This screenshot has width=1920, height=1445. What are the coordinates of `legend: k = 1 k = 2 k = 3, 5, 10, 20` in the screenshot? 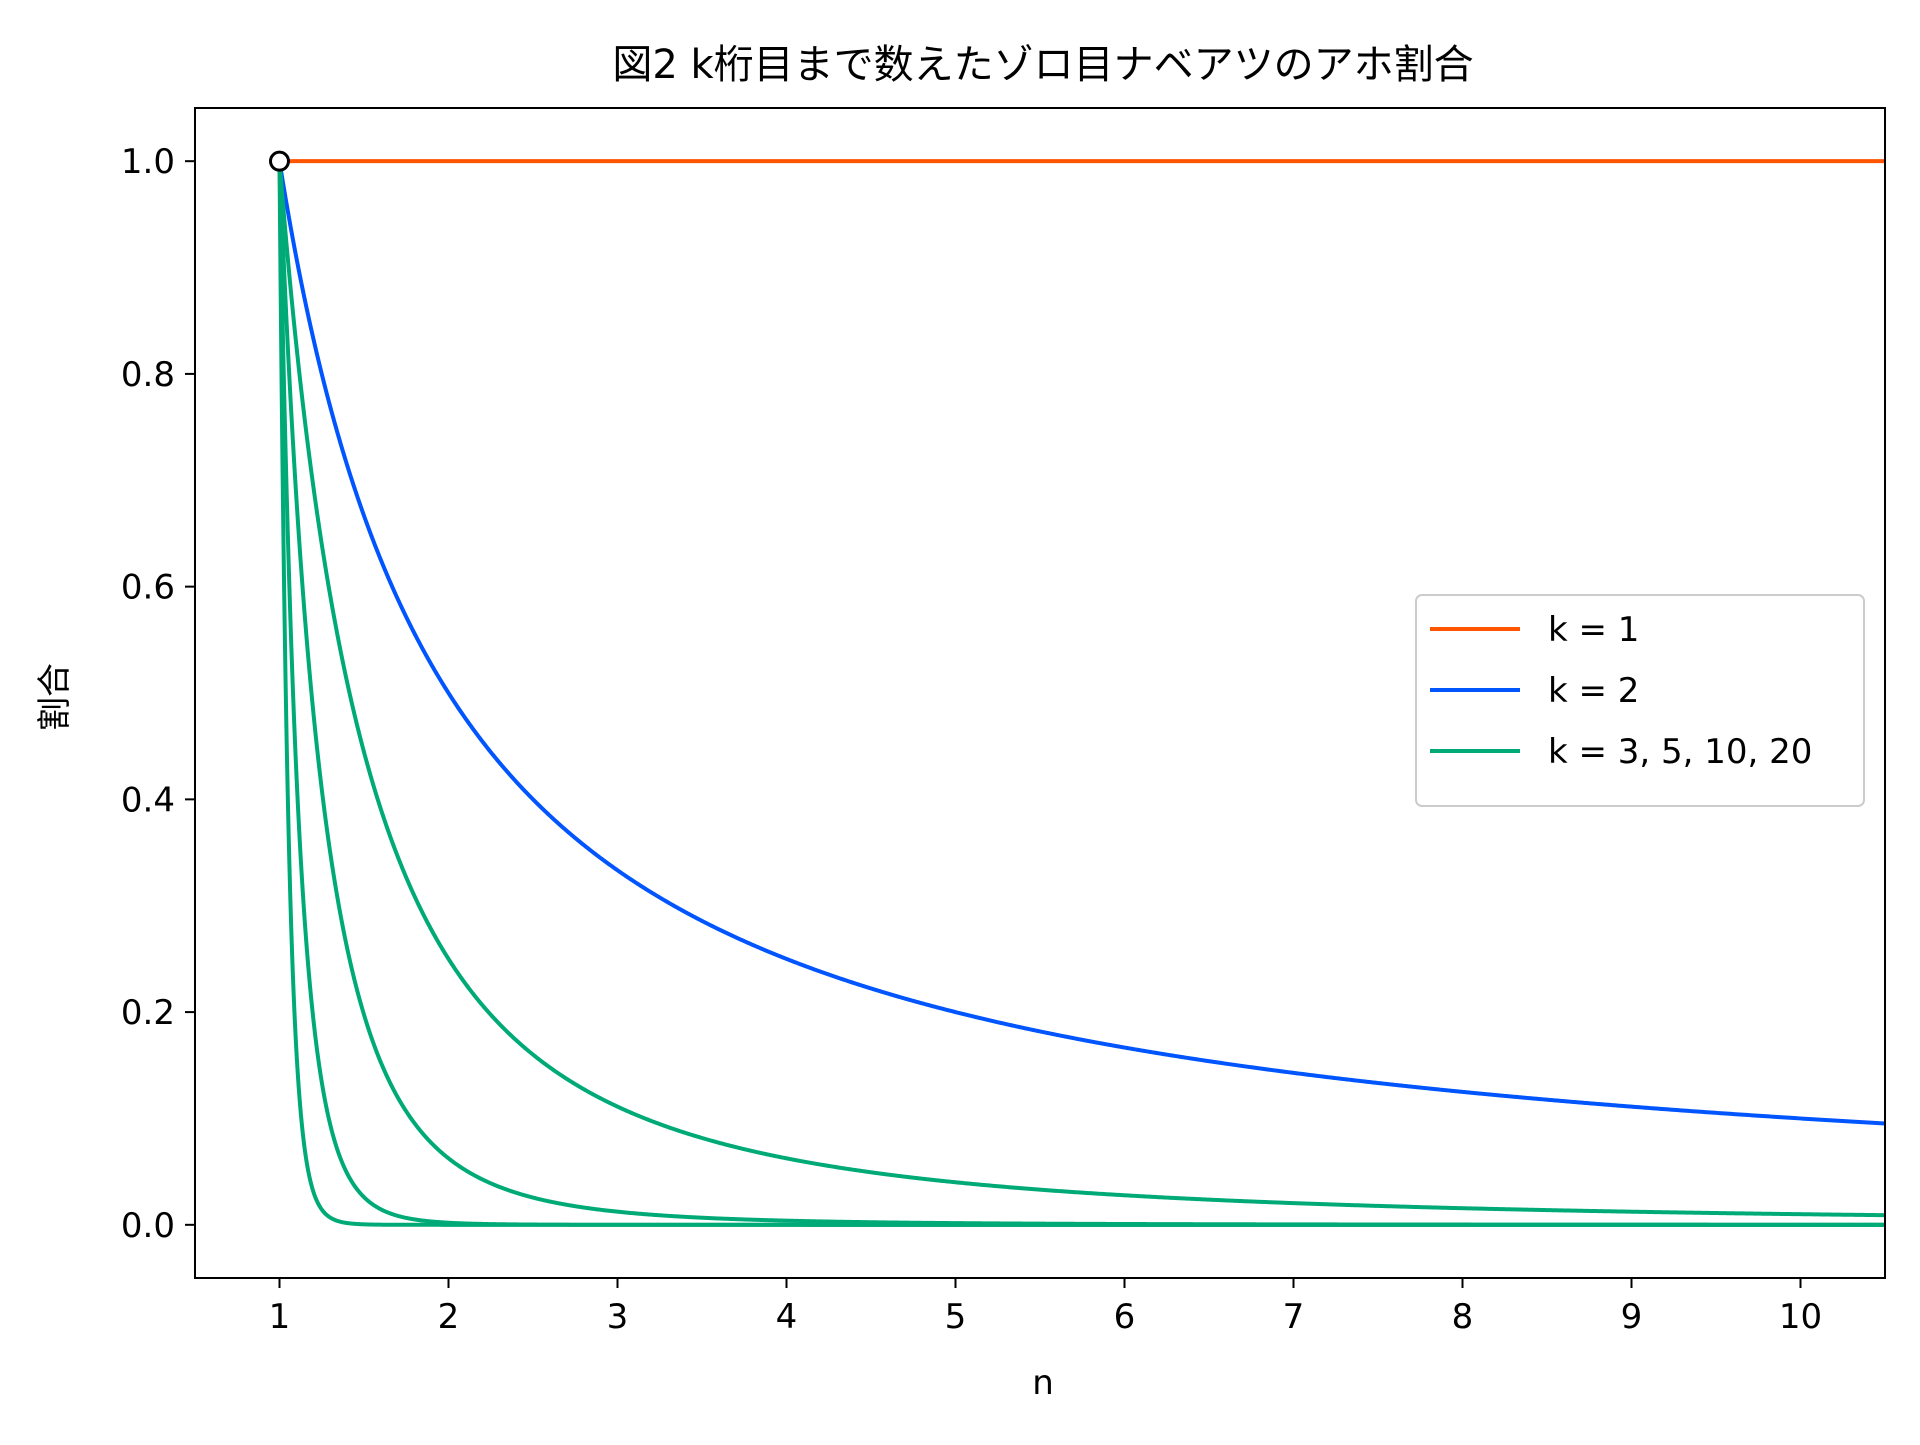 It's located at (1640, 700).